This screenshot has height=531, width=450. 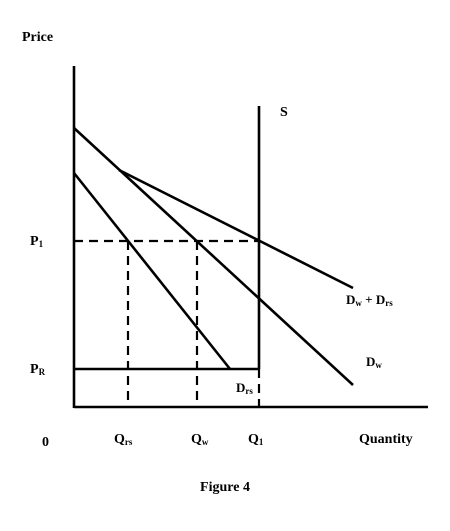 I want to click on dw-label: Dw, so click(x=374, y=362).